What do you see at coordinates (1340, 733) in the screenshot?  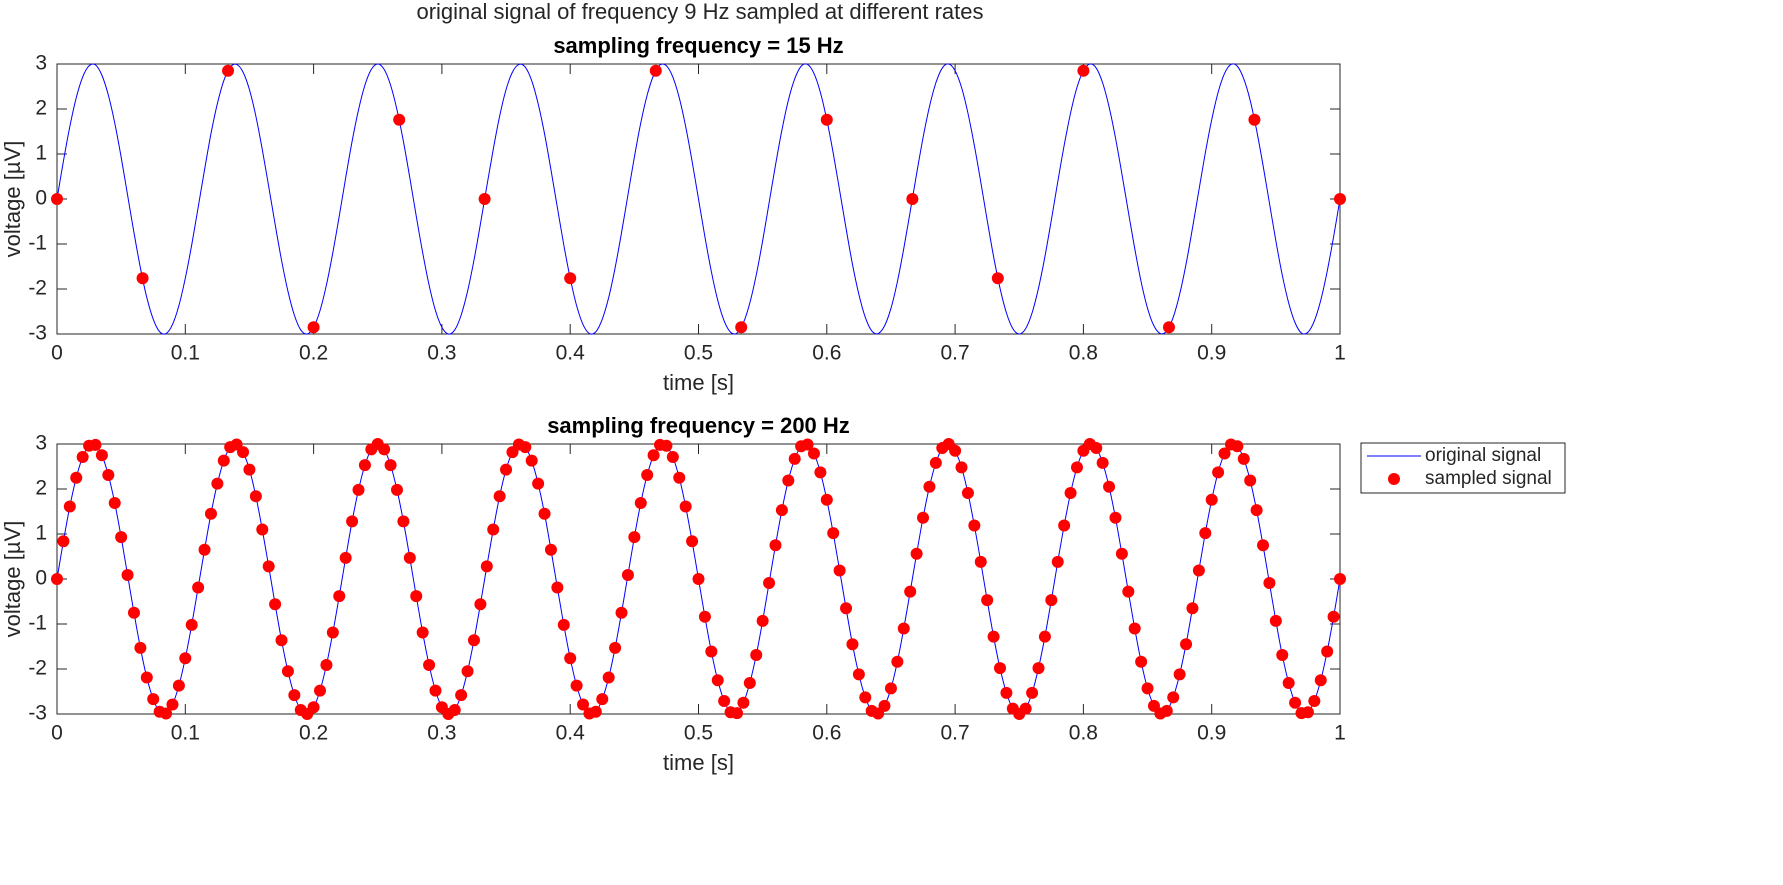 I see `x-tick-label: 1` at bounding box center [1340, 733].